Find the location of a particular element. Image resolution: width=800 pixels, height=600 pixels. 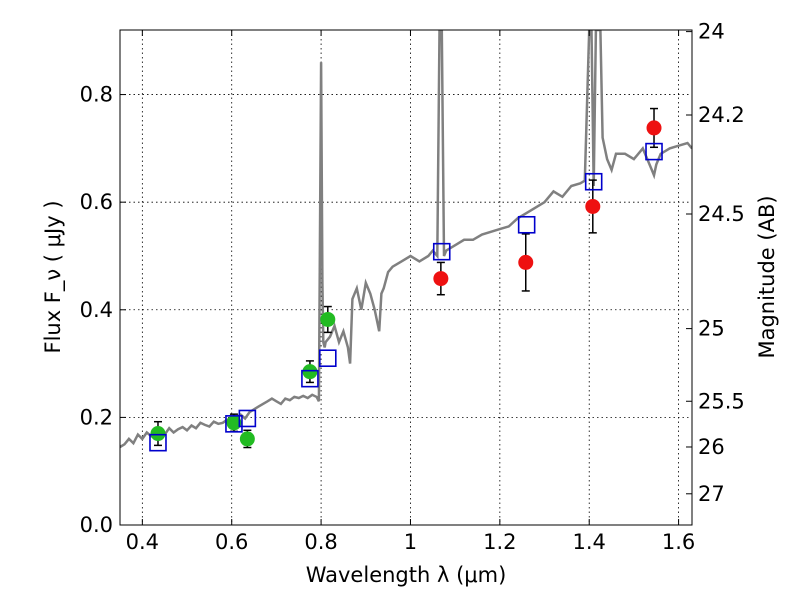

right-tick-label-6: 27 is located at coordinates (711, 494).